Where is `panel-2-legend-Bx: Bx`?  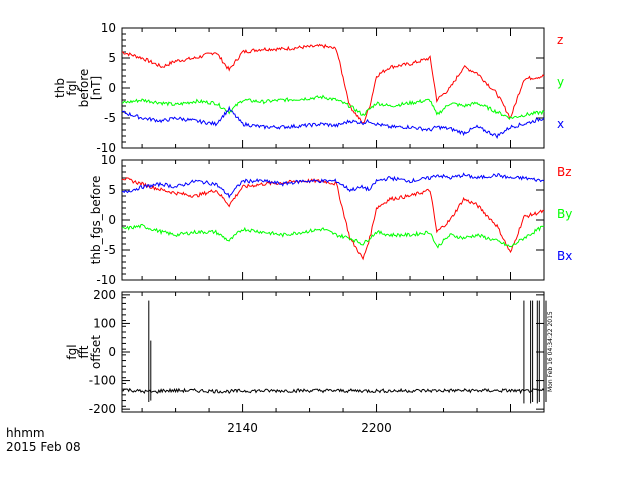 panel-2-legend-Bx: Bx is located at coordinates (564, 256).